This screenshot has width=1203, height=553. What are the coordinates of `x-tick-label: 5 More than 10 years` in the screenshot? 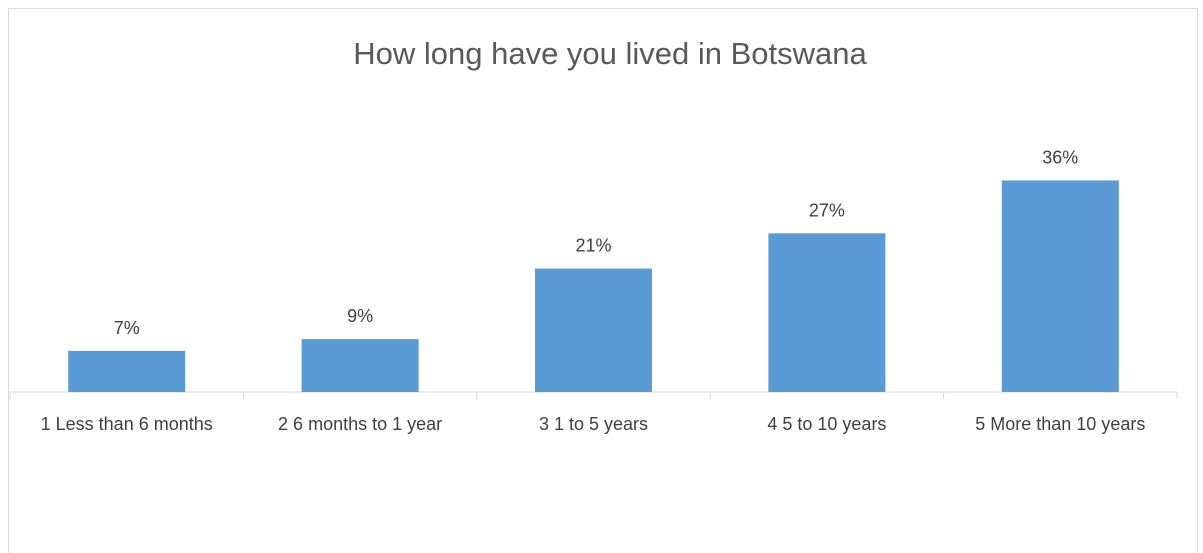 It's located at (1060, 424).